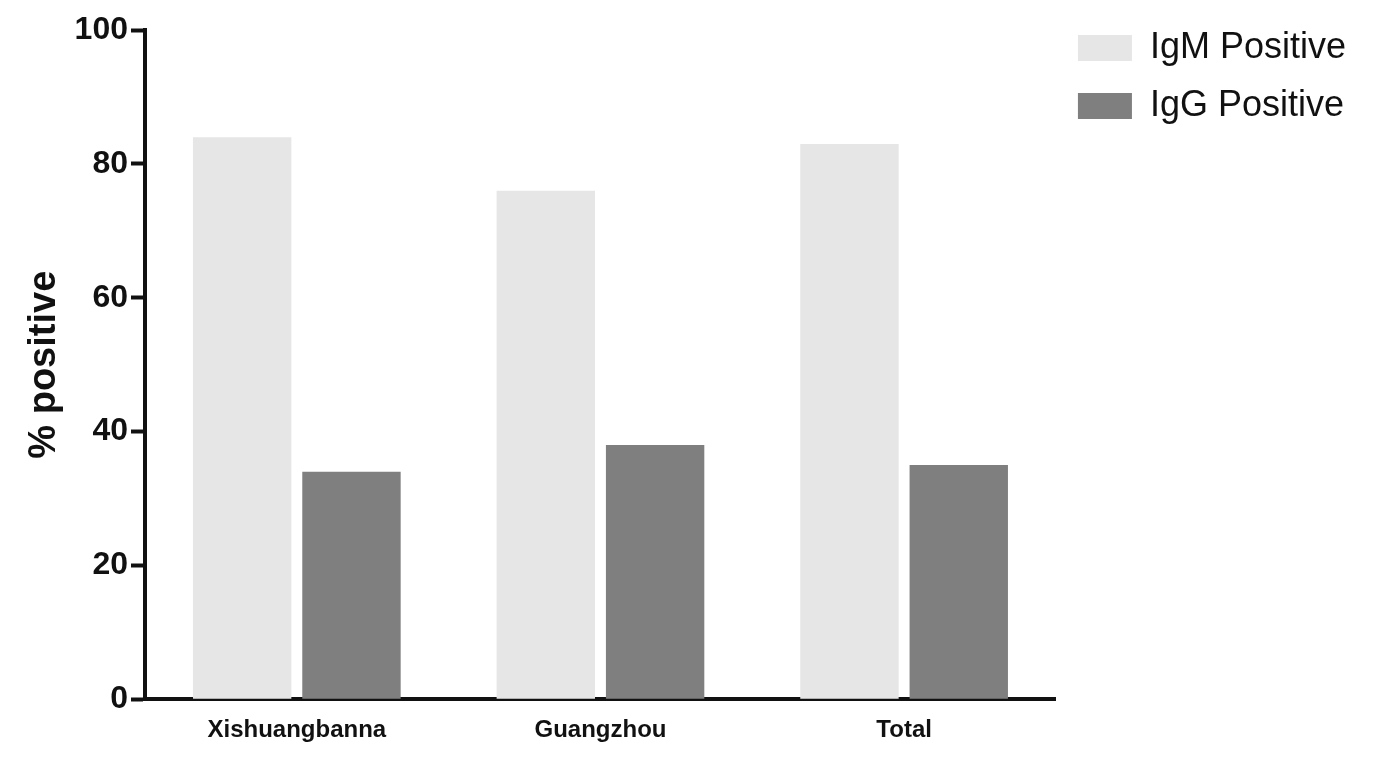  What do you see at coordinates (600, 729) in the screenshot?
I see `x-tick-label: Guangzhou` at bounding box center [600, 729].